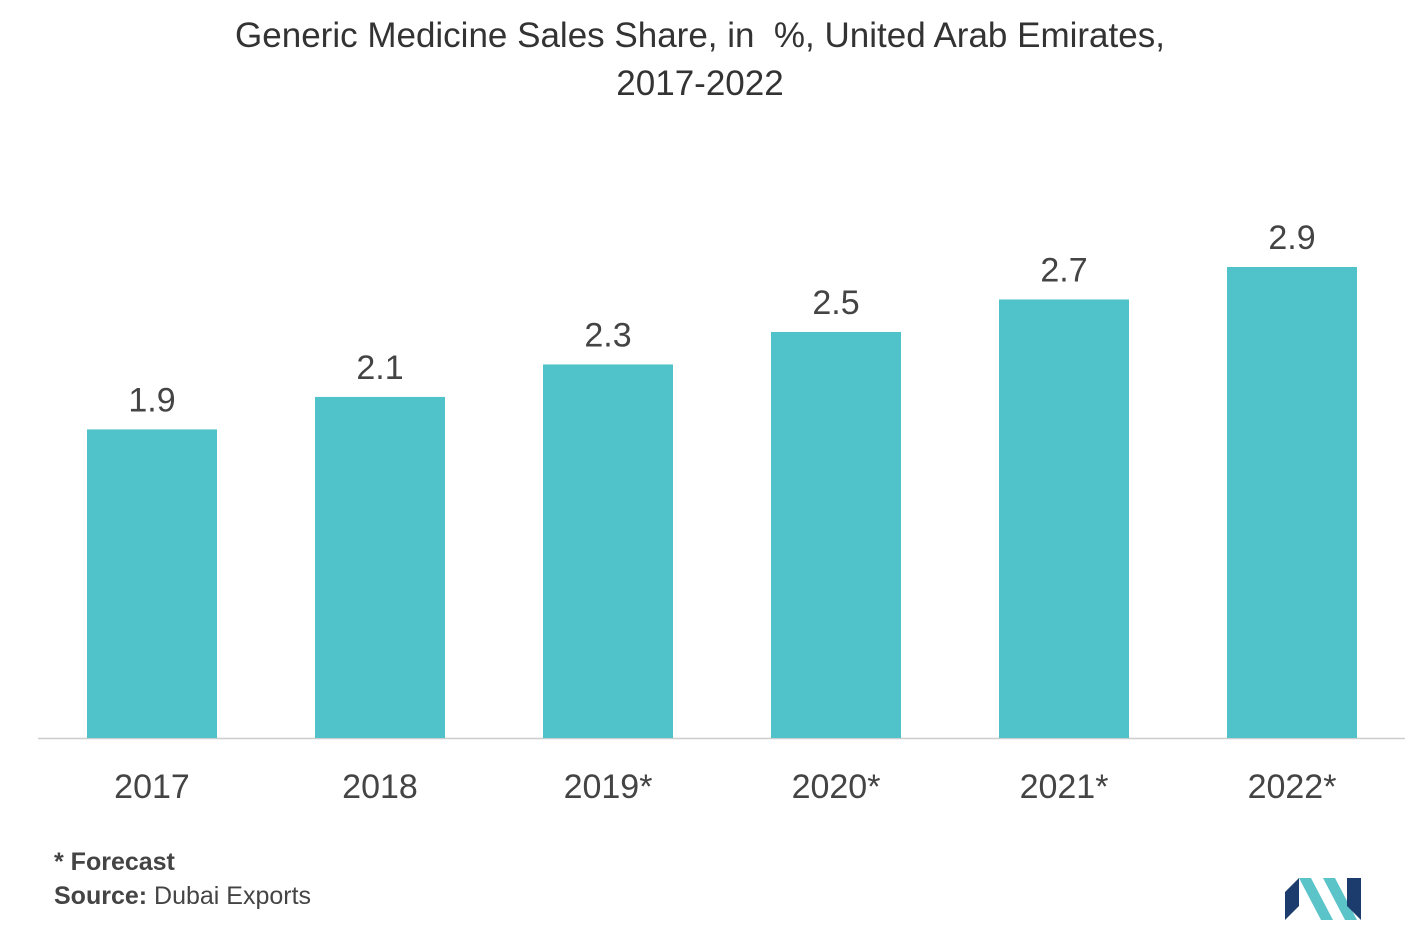 This screenshot has width=1419, height=934. What do you see at coordinates (101, 896) in the screenshot?
I see `source-label: Source:` at bounding box center [101, 896].